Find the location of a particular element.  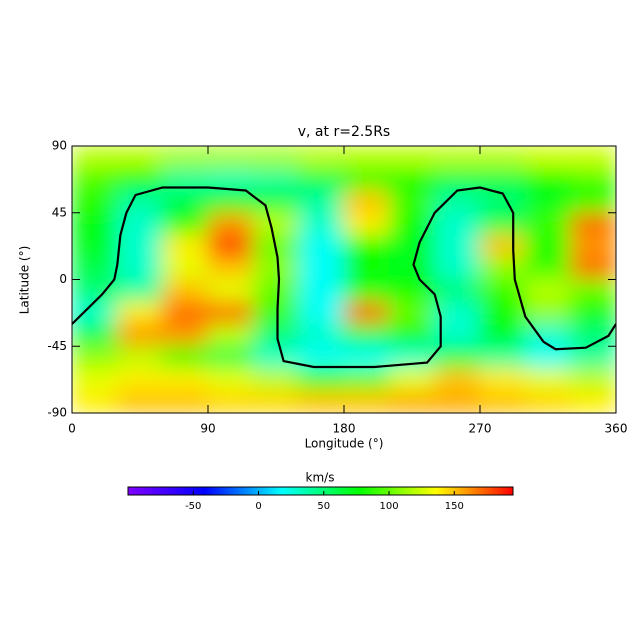

x-axis-label: Longitude (°) is located at coordinates (344, 444).